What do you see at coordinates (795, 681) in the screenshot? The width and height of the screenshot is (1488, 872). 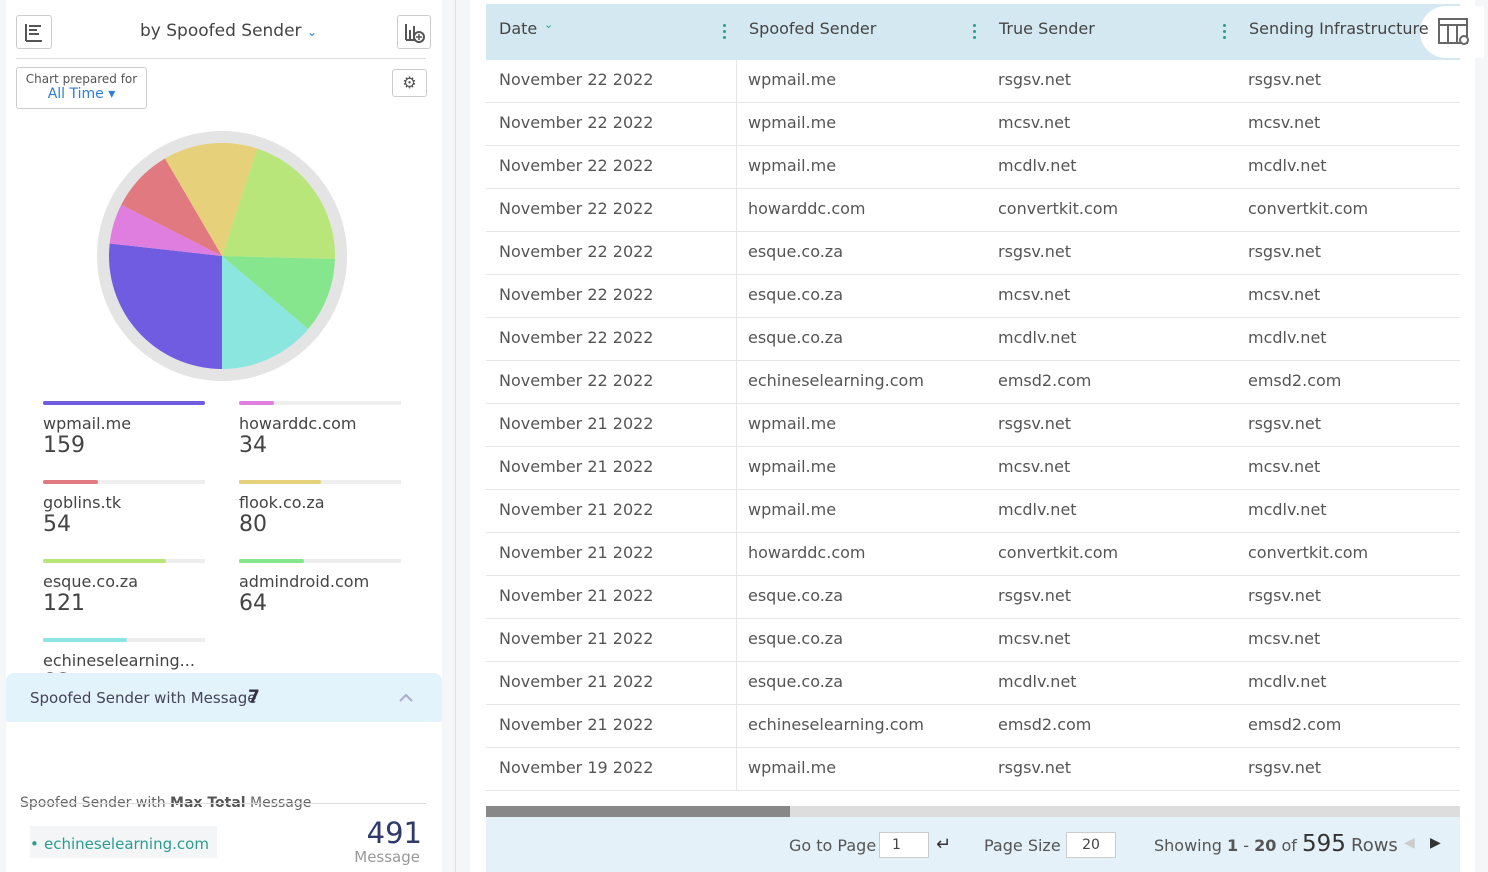 I see `table-cell: esque.co.za` at bounding box center [795, 681].